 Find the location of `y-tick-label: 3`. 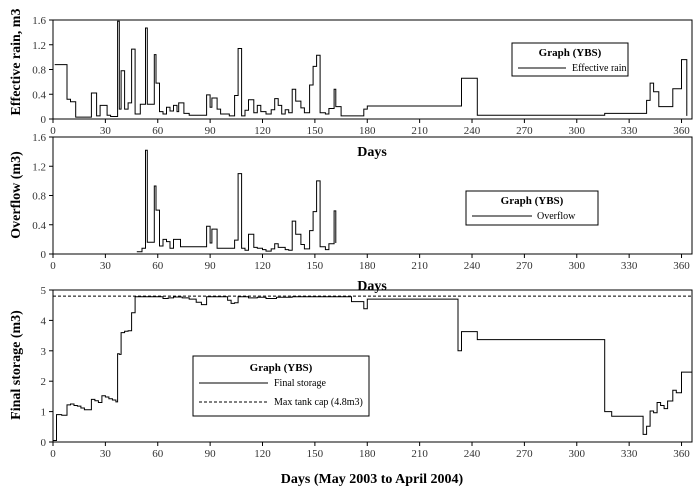

y-tick-label: 3 is located at coordinates (44, 352).